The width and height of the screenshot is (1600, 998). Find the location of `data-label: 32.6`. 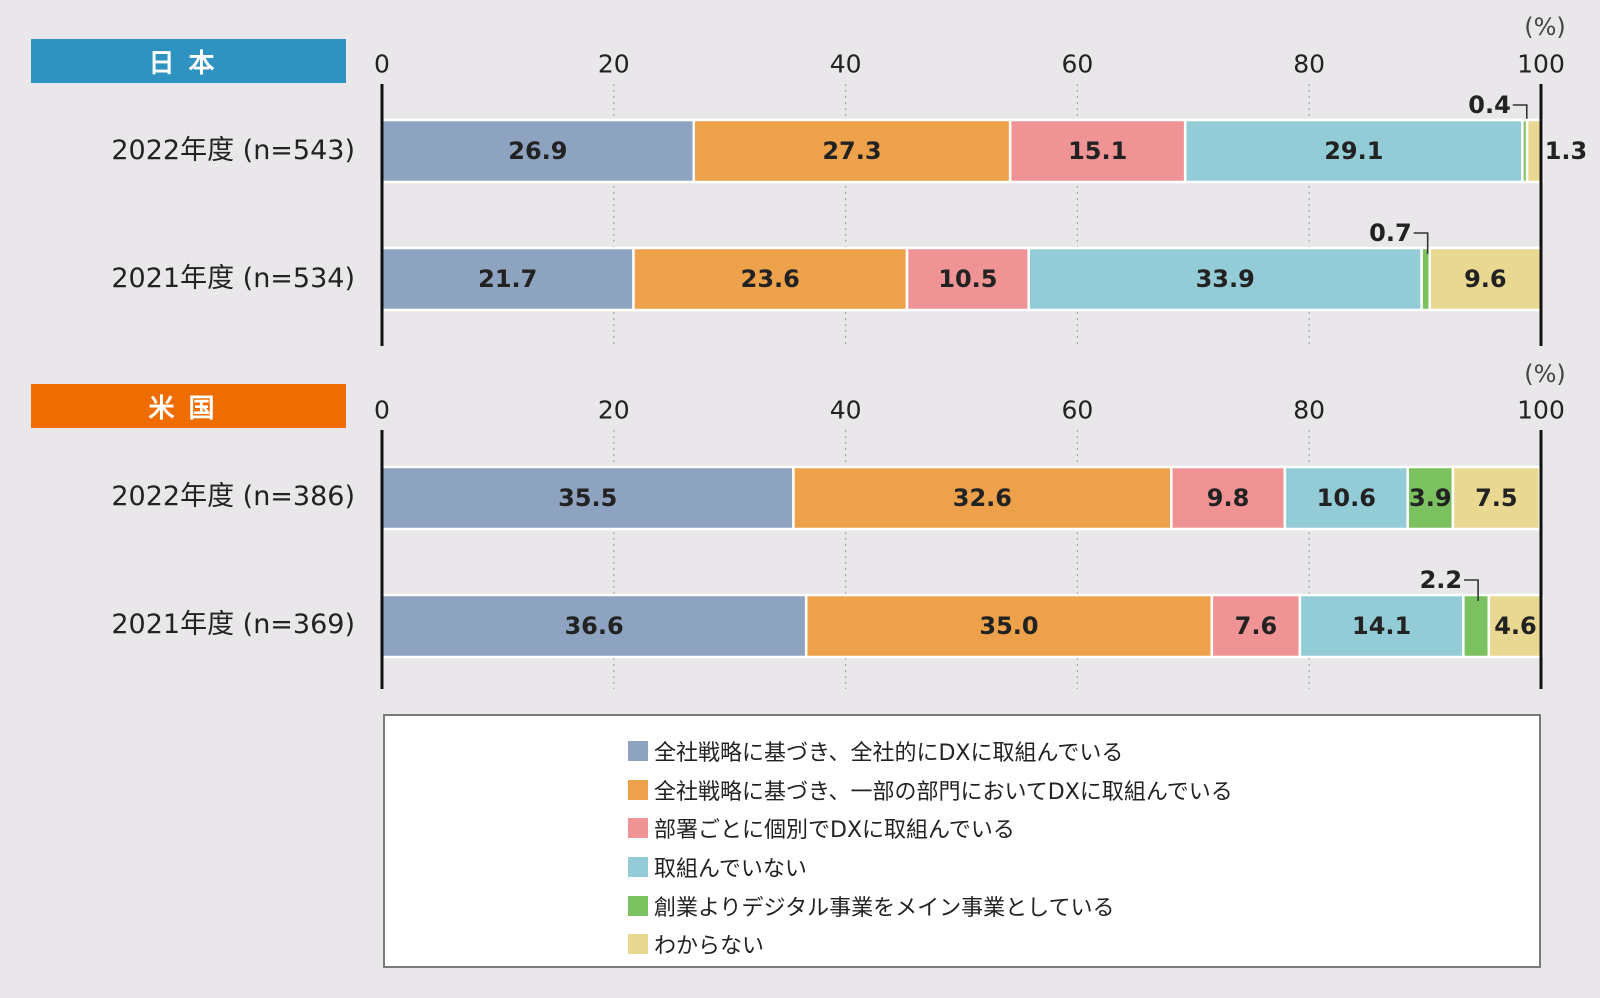

data-label: 32.6 is located at coordinates (982, 498).